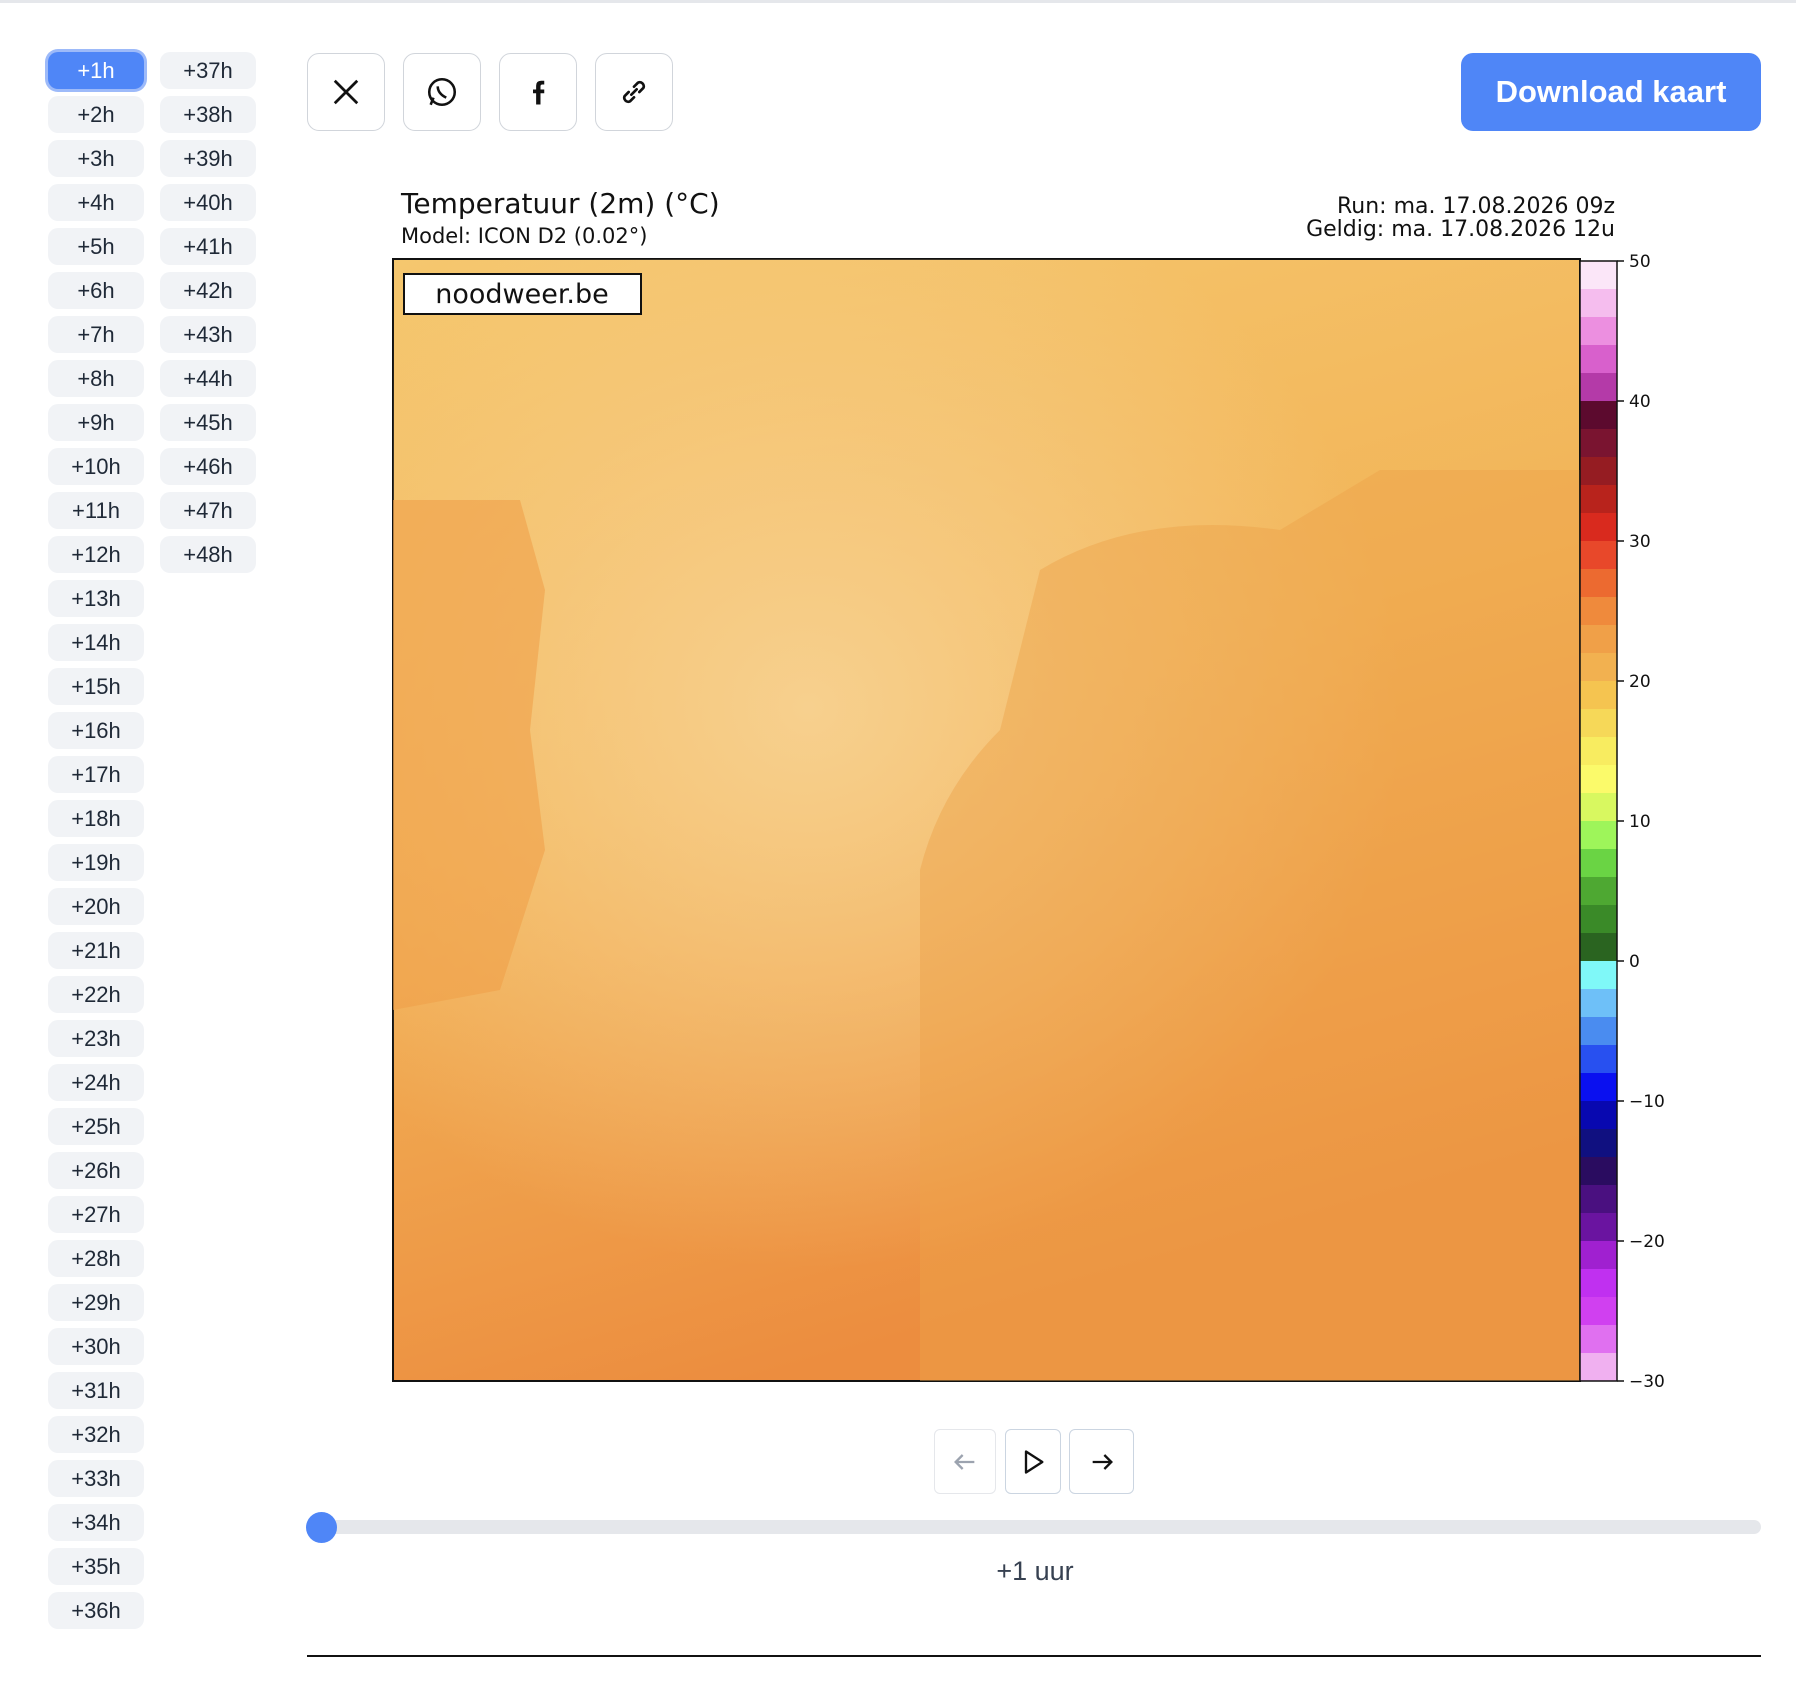 This screenshot has width=1796, height=1688. What do you see at coordinates (1034, 1527) in the screenshot?
I see `slider-track` at bounding box center [1034, 1527].